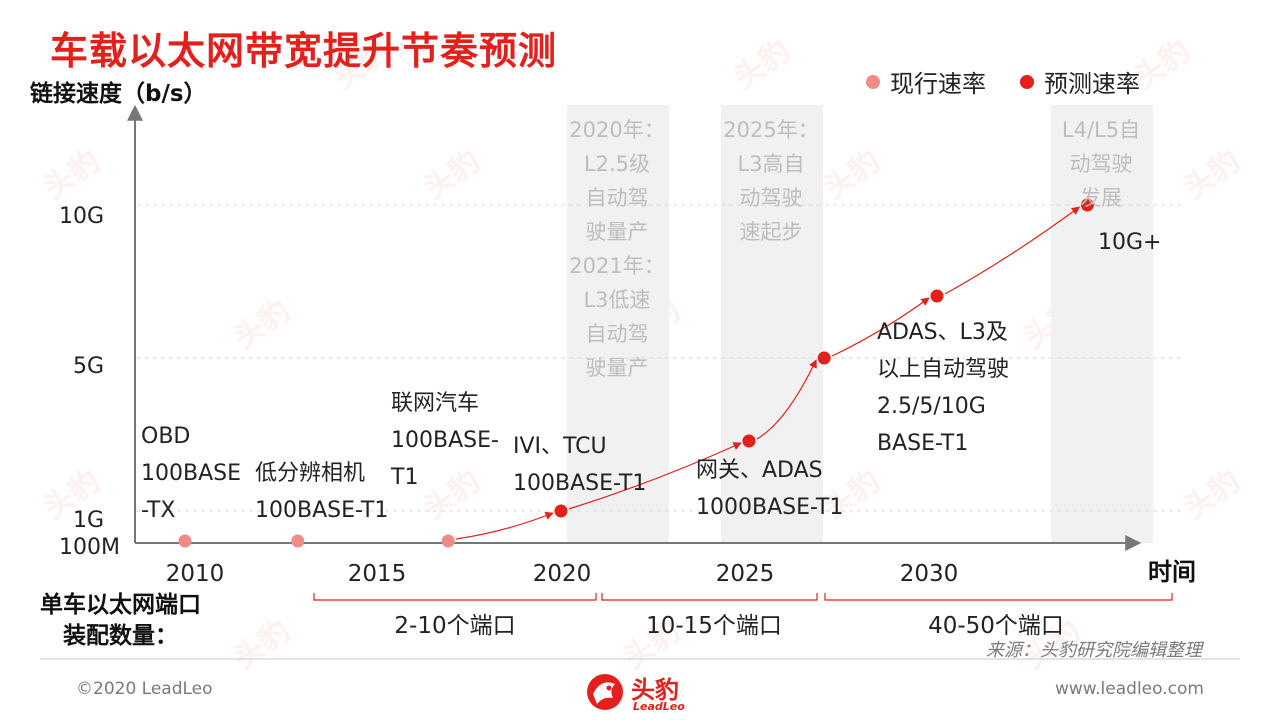  What do you see at coordinates (118, 94) in the screenshot?
I see `y-axis-title: 链接速度（b/s）` at bounding box center [118, 94].